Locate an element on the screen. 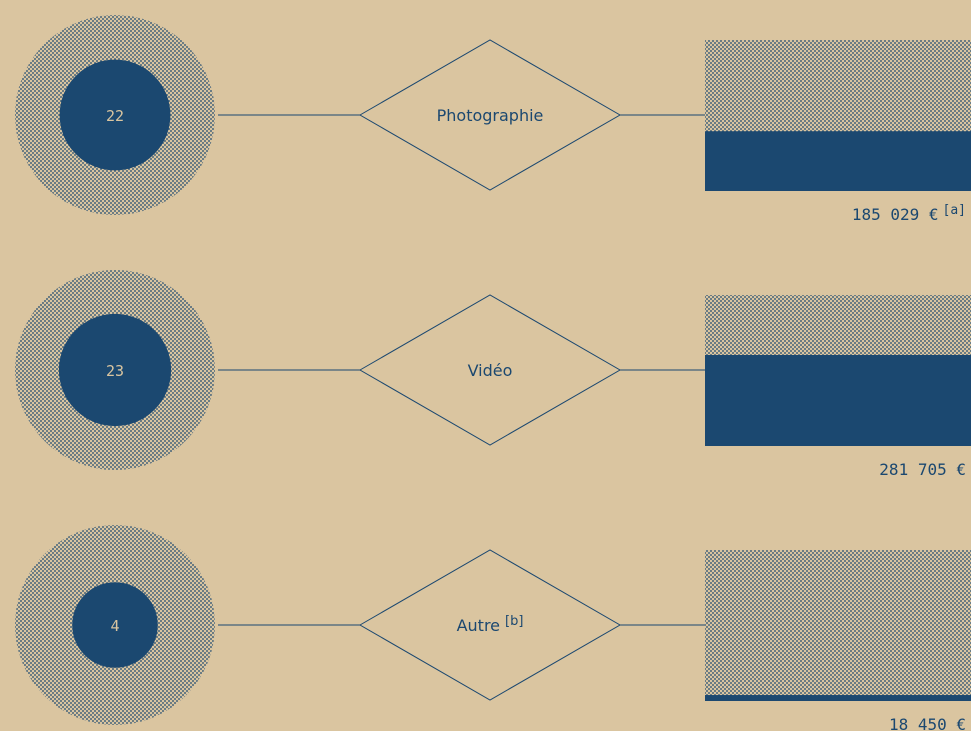 The image size is (971, 731). category-text: Autre is located at coordinates (478, 625).